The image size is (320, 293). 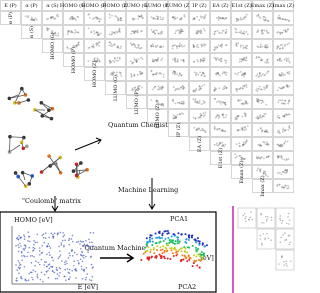 I want to click on header-cell, so click(x=115, y=5).